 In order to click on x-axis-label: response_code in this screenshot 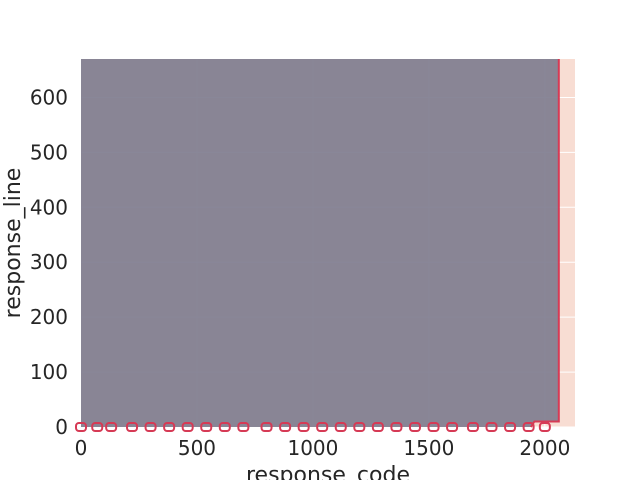, I will do `click(328, 471)`.